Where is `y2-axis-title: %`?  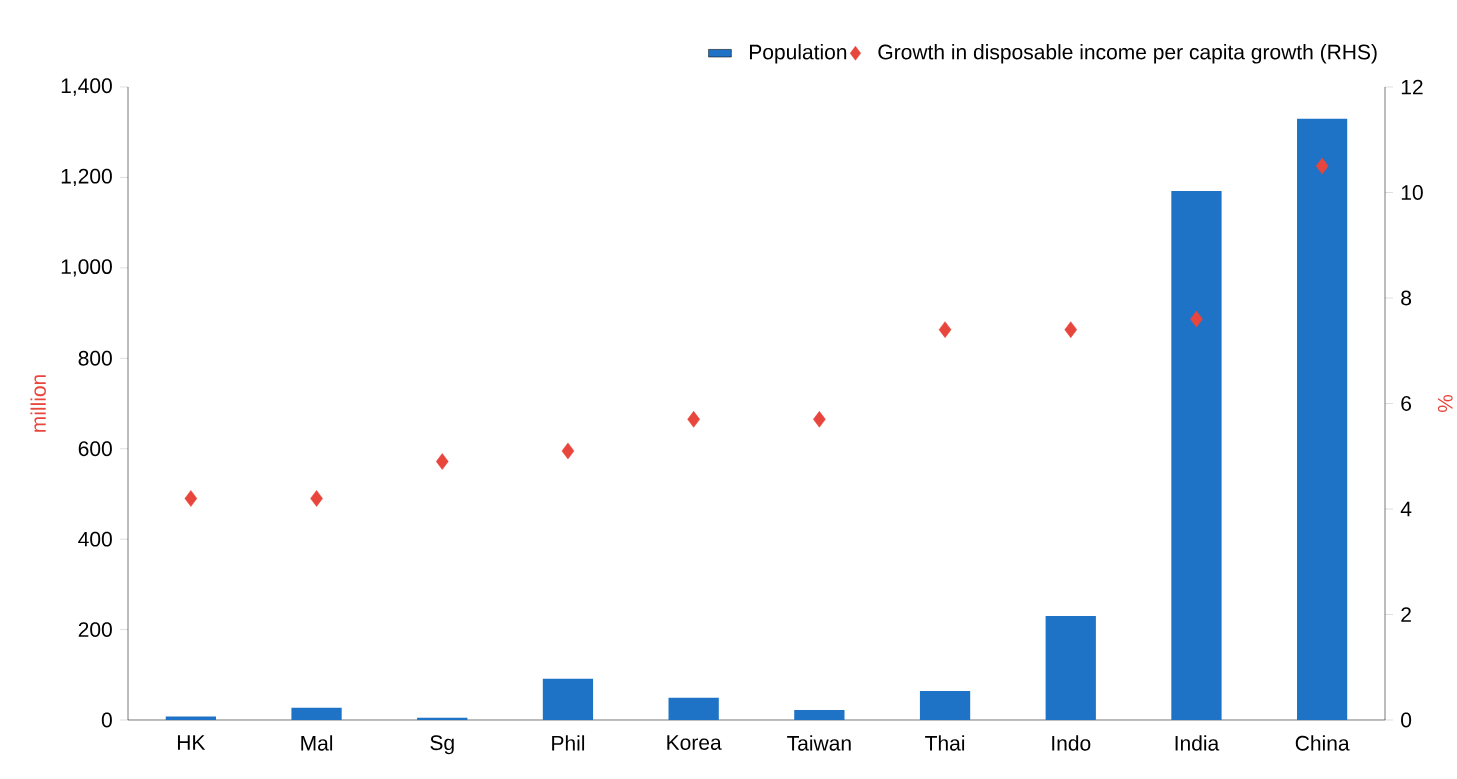
y2-axis-title: % is located at coordinates (1445, 403).